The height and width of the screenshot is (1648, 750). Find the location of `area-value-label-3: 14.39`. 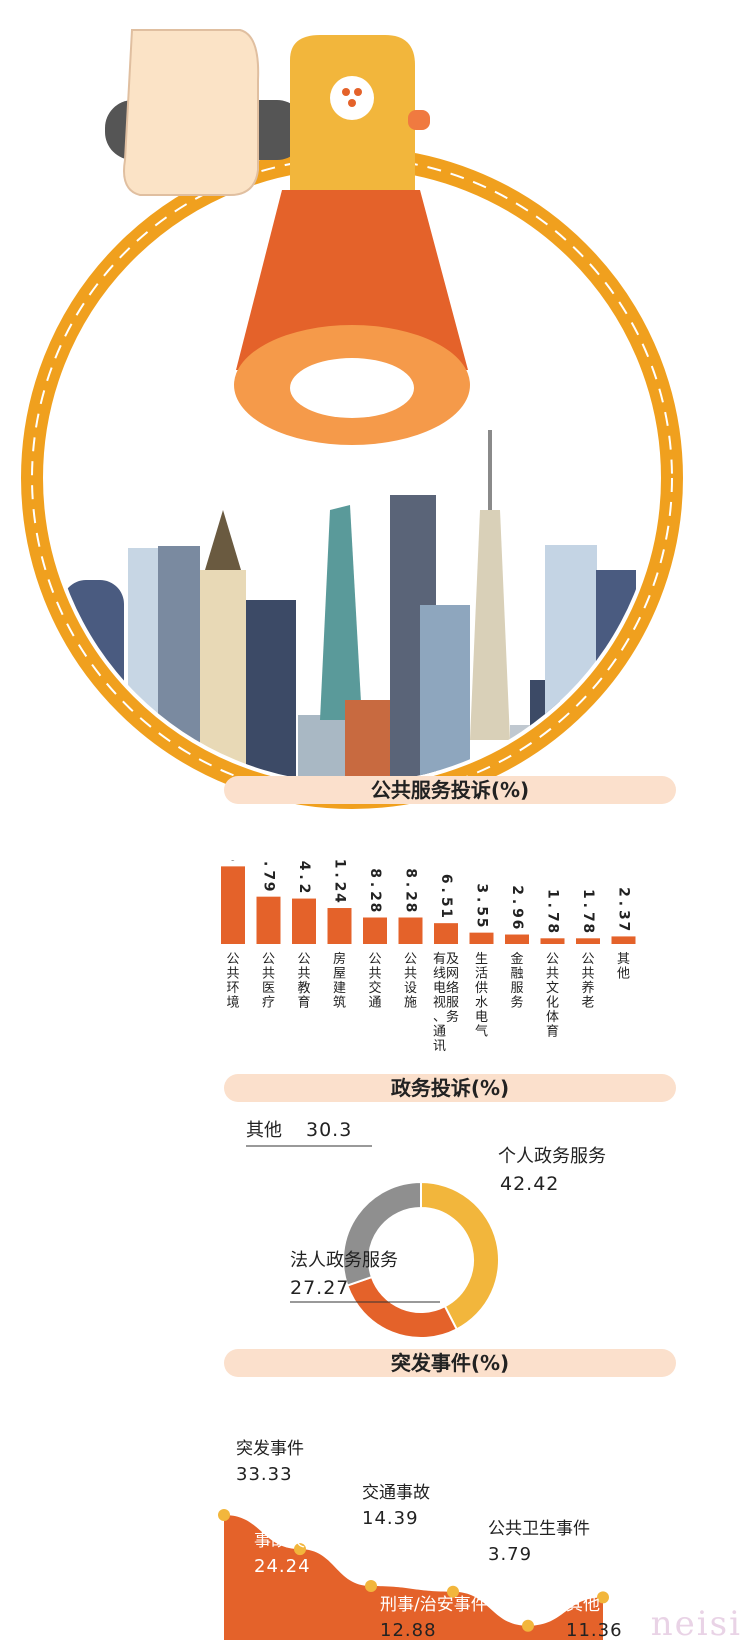

area-value-label-3: 14.39 is located at coordinates (390, 1518).